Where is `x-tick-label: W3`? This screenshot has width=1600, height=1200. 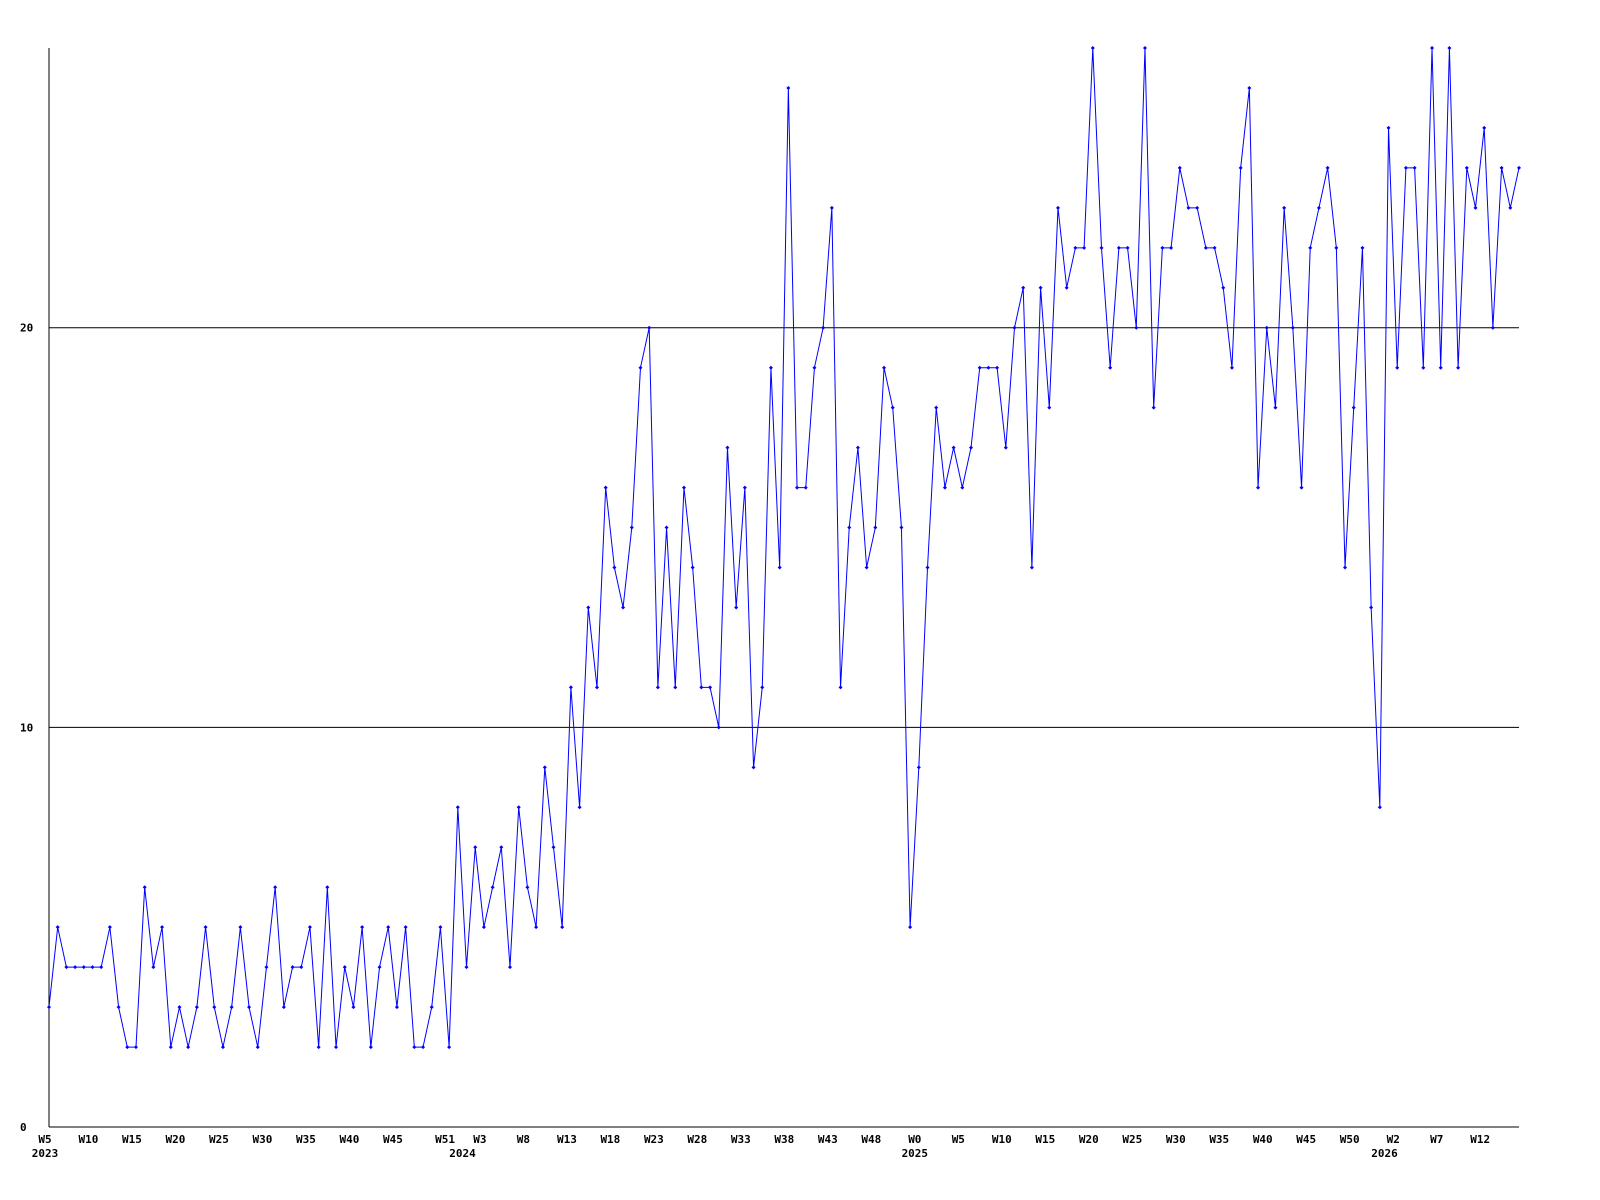
x-tick-label: W3 is located at coordinates (479, 1139).